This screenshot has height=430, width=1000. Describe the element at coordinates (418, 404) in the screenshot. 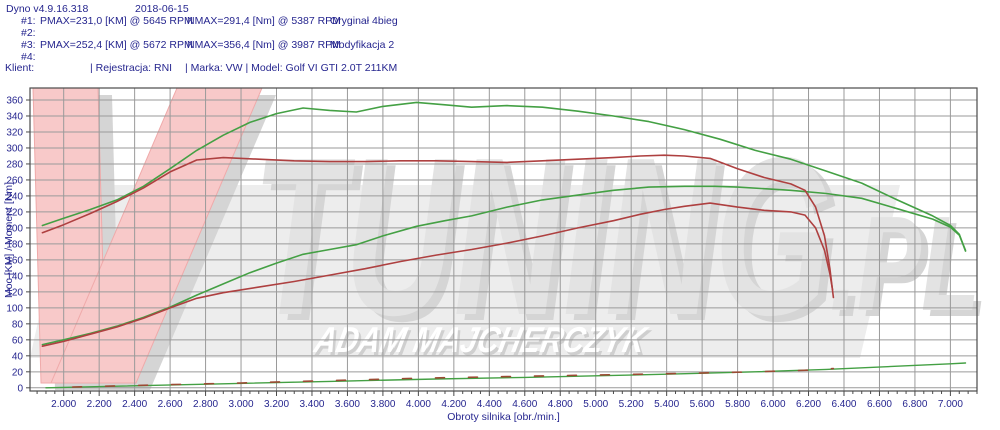

I see `svg-text: 4.000` at that location.